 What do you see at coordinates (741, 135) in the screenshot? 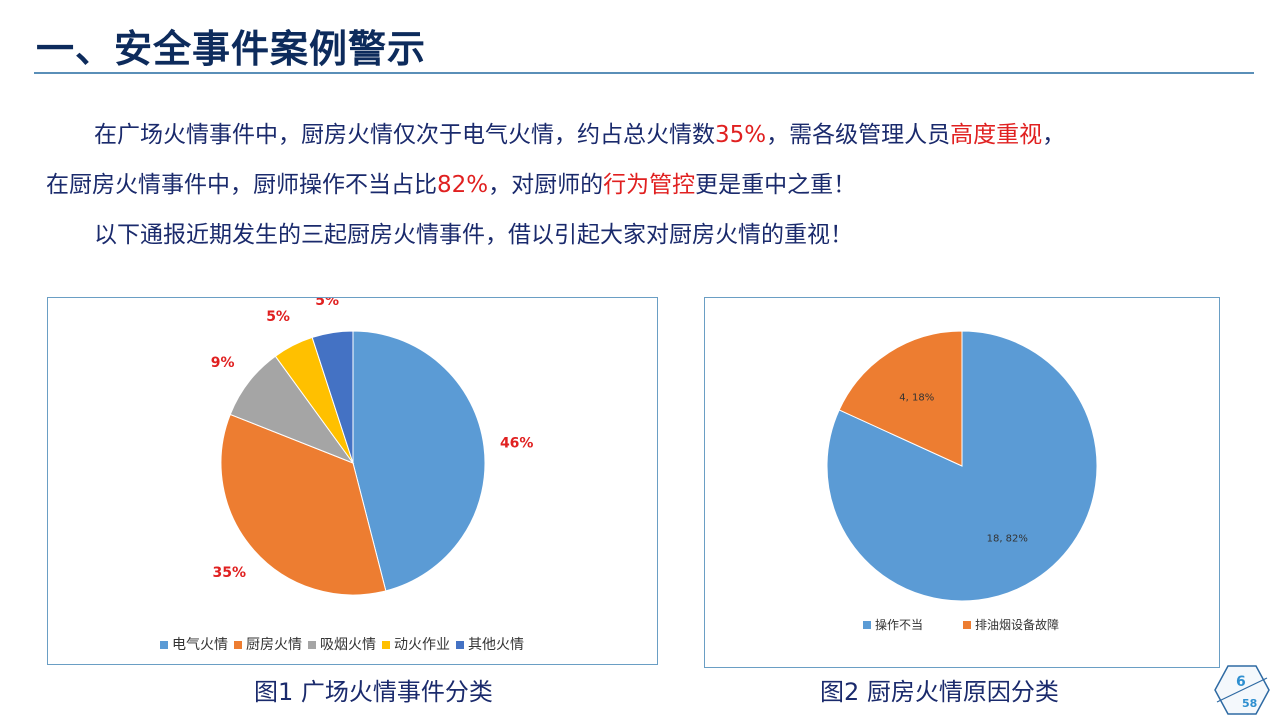
I see `highlight: 35%` at bounding box center [741, 135].